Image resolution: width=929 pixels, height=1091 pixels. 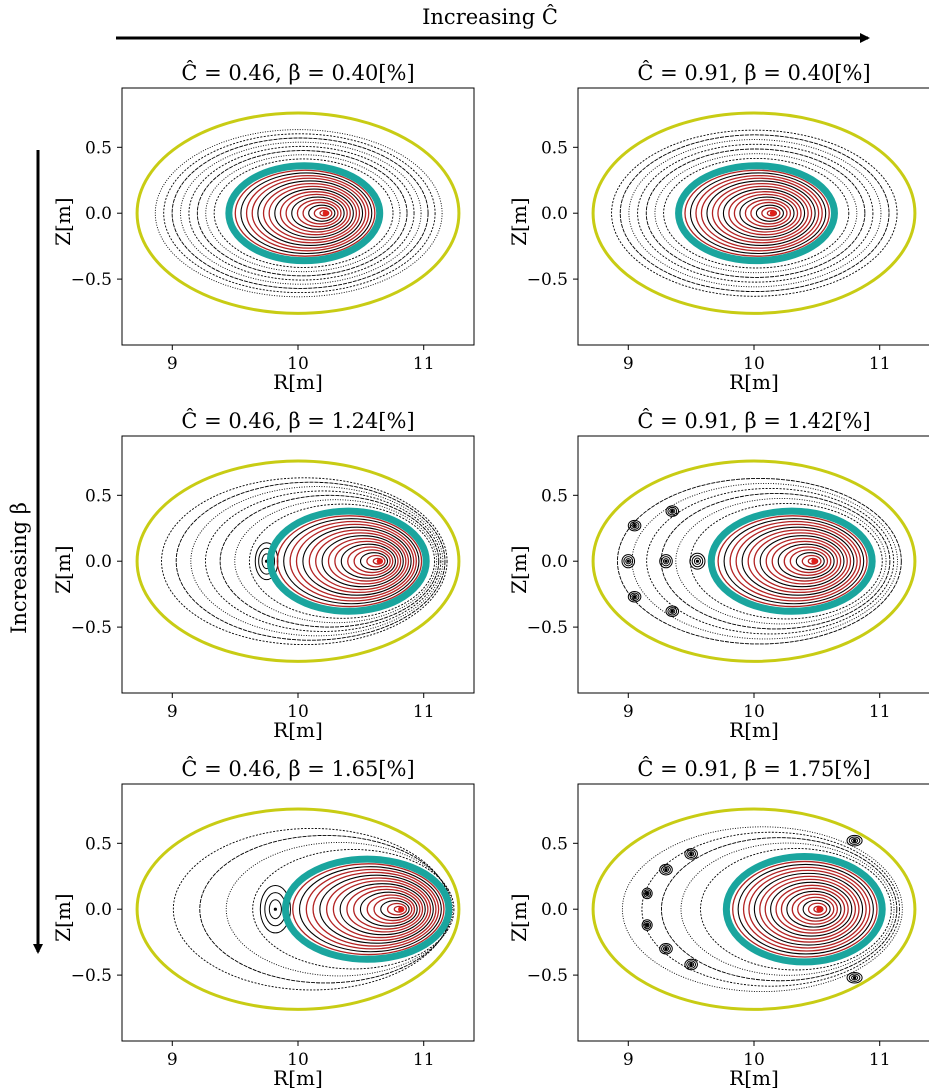 What do you see at coordinates (754, 1078) in the screenshot?
I see `x-axis-label: R[m]` at bounding box center [754, 1078].